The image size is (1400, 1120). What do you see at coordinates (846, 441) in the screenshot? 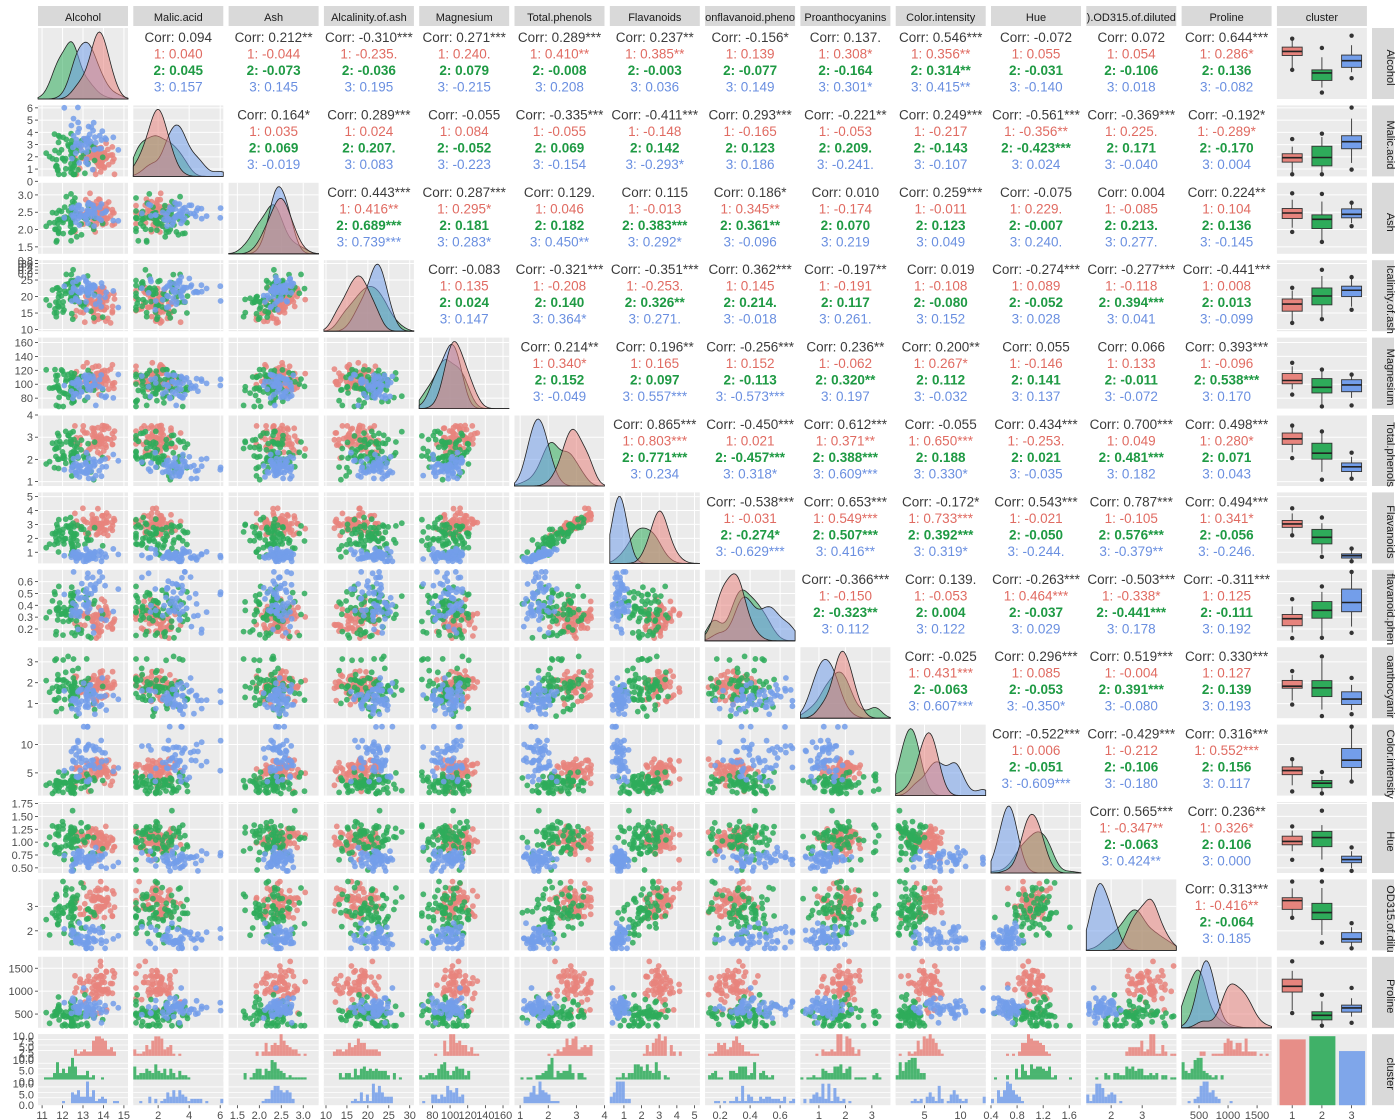
I see `corr-text-5-8-1: 1: 0.371**` at bounding box center [846, 441].